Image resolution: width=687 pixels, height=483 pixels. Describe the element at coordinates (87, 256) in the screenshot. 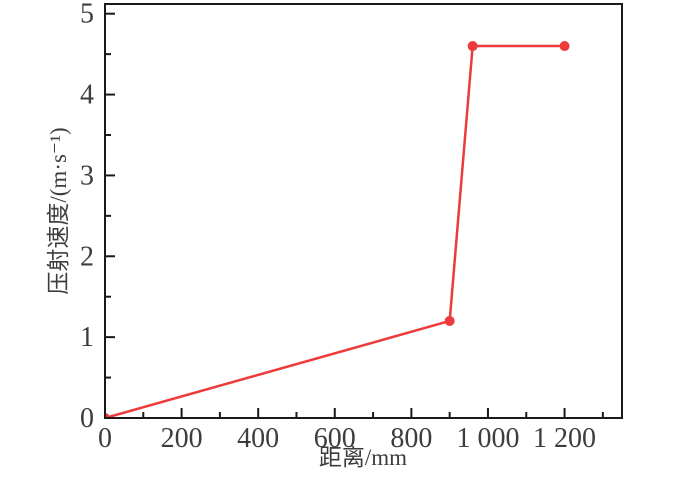

I see `y-tick-label: 2` at that location.